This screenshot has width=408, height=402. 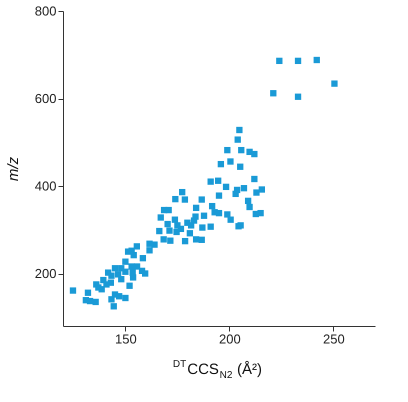 I want to click on y-axis-title: m/z, so click(x=13, y=169).